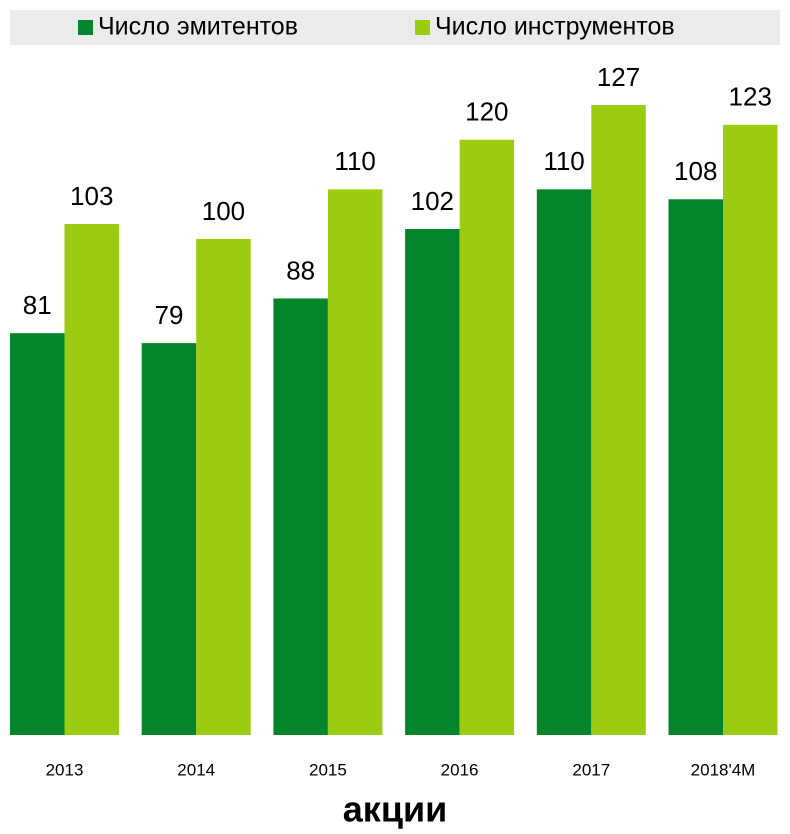 The width and height of the screenshot is (790, 834). Describe the element at coordinates (328, 769) in the screenshot. I see `x-tick-label: 2015` at that location.